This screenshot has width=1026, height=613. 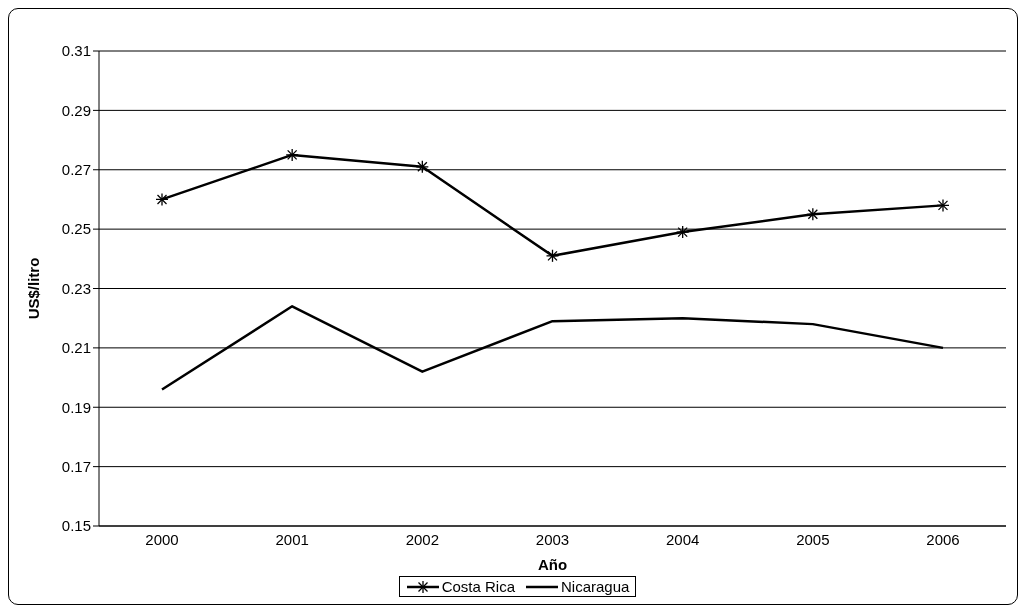 I want to click on y-tick-label: 0.29, so click(x=76, y=110).